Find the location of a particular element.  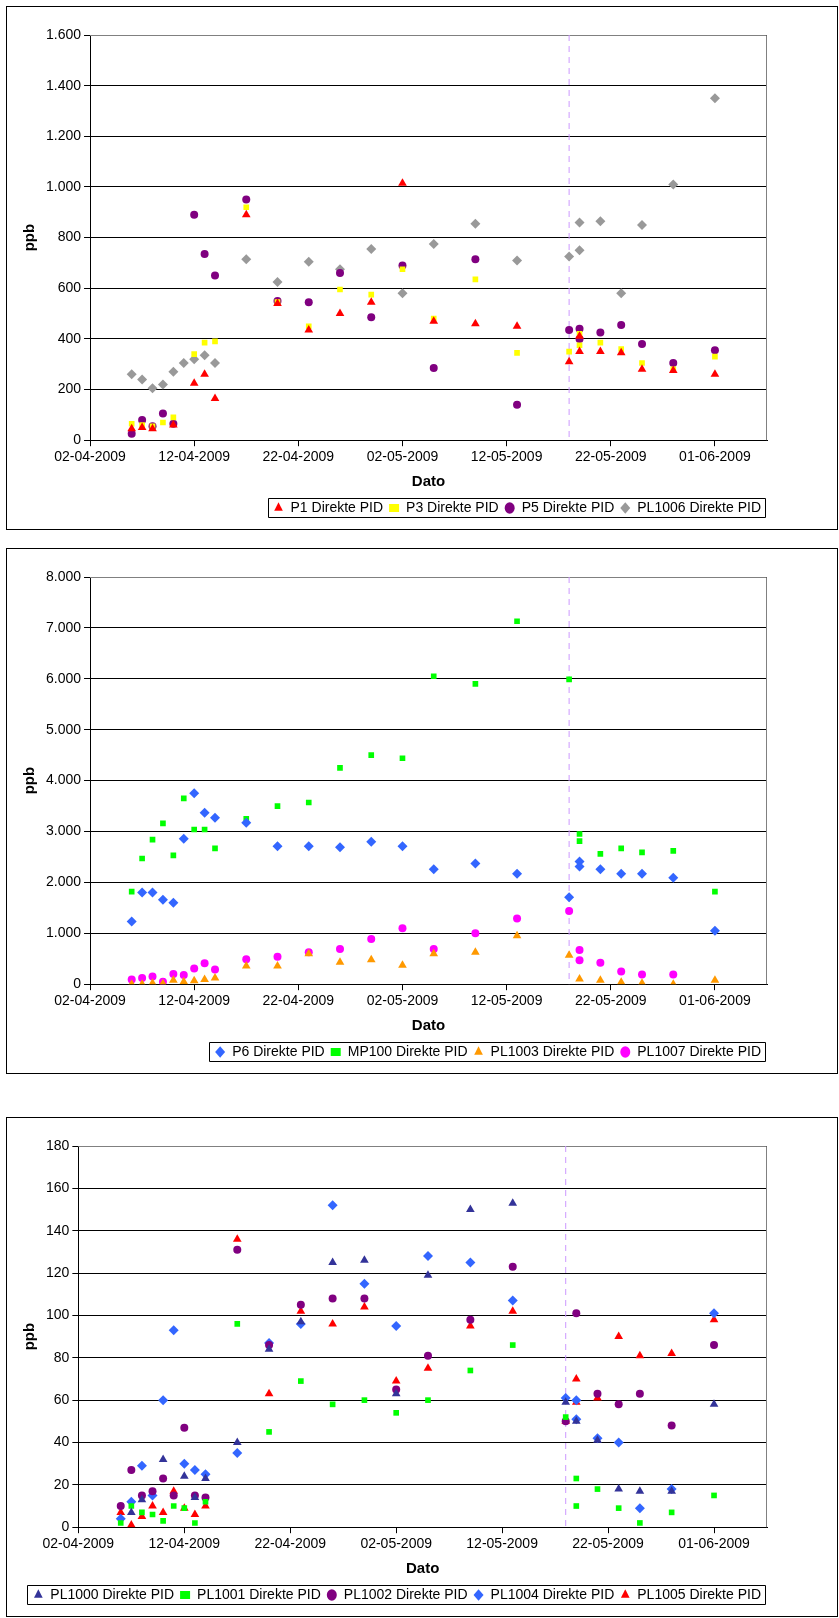

y-tick-label: 20 is located at coordinates (61, 1483).